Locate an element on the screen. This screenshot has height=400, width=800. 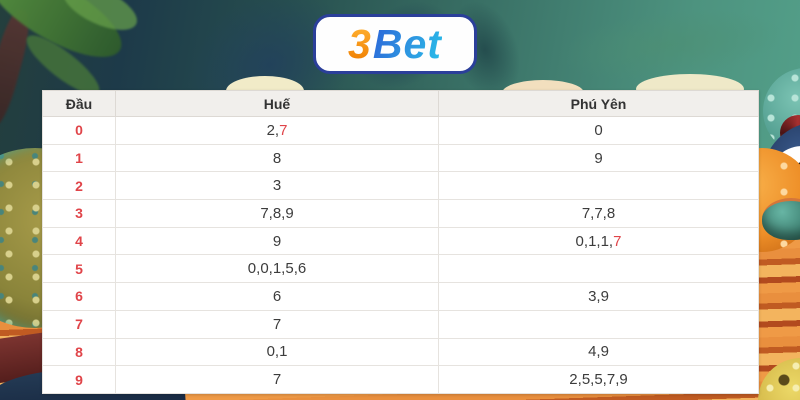
cell-hue: 6 is located at coordinates (277, 296).